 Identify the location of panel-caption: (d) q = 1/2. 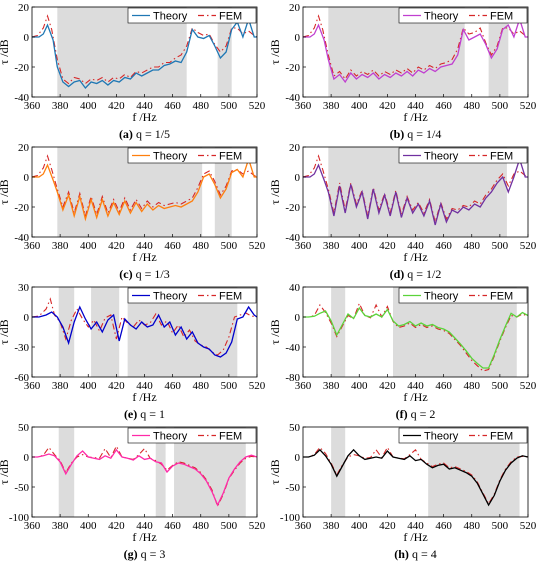
(416, 274).